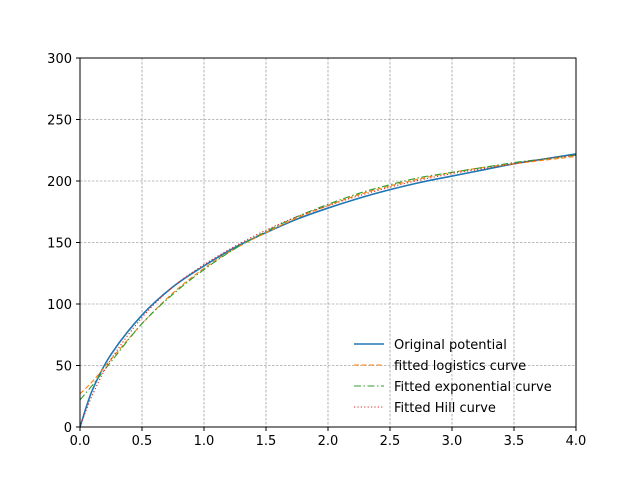  Describe the element at coordinates (450, 345) in the screenshot. I see `legend-label-1: Original potential` at that location.